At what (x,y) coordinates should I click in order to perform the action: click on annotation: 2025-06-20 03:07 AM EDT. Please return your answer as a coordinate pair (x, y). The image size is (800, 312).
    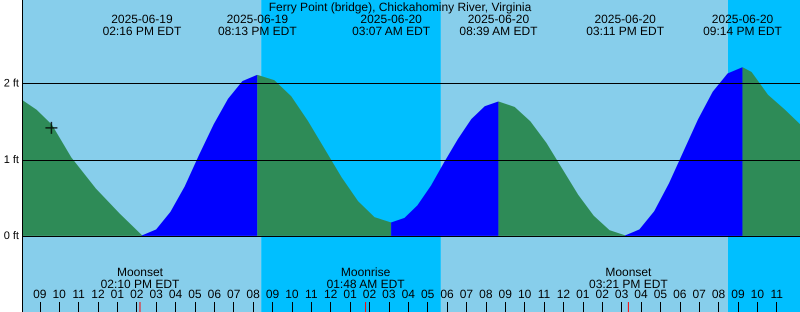
    Looking at the image, I should click on (391, 25).